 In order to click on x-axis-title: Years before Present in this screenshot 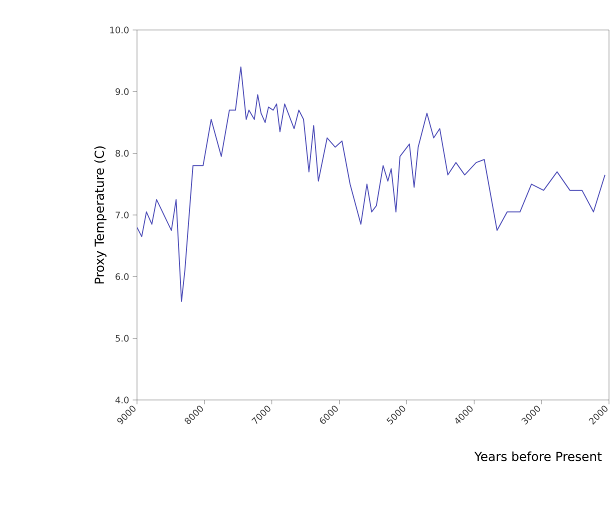, I will do `click(538, 456)`.